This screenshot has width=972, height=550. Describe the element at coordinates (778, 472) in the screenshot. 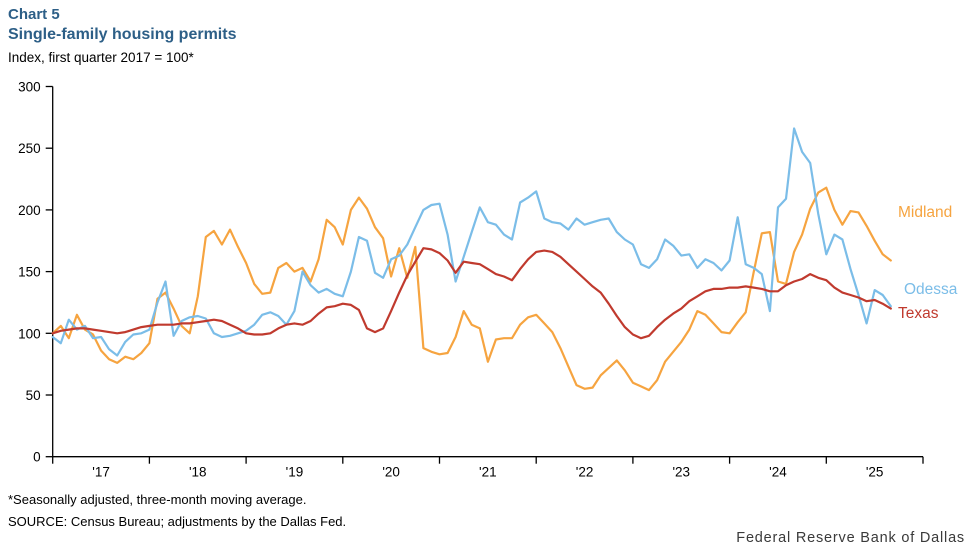

I see `x-tick-label: '24` at that location.